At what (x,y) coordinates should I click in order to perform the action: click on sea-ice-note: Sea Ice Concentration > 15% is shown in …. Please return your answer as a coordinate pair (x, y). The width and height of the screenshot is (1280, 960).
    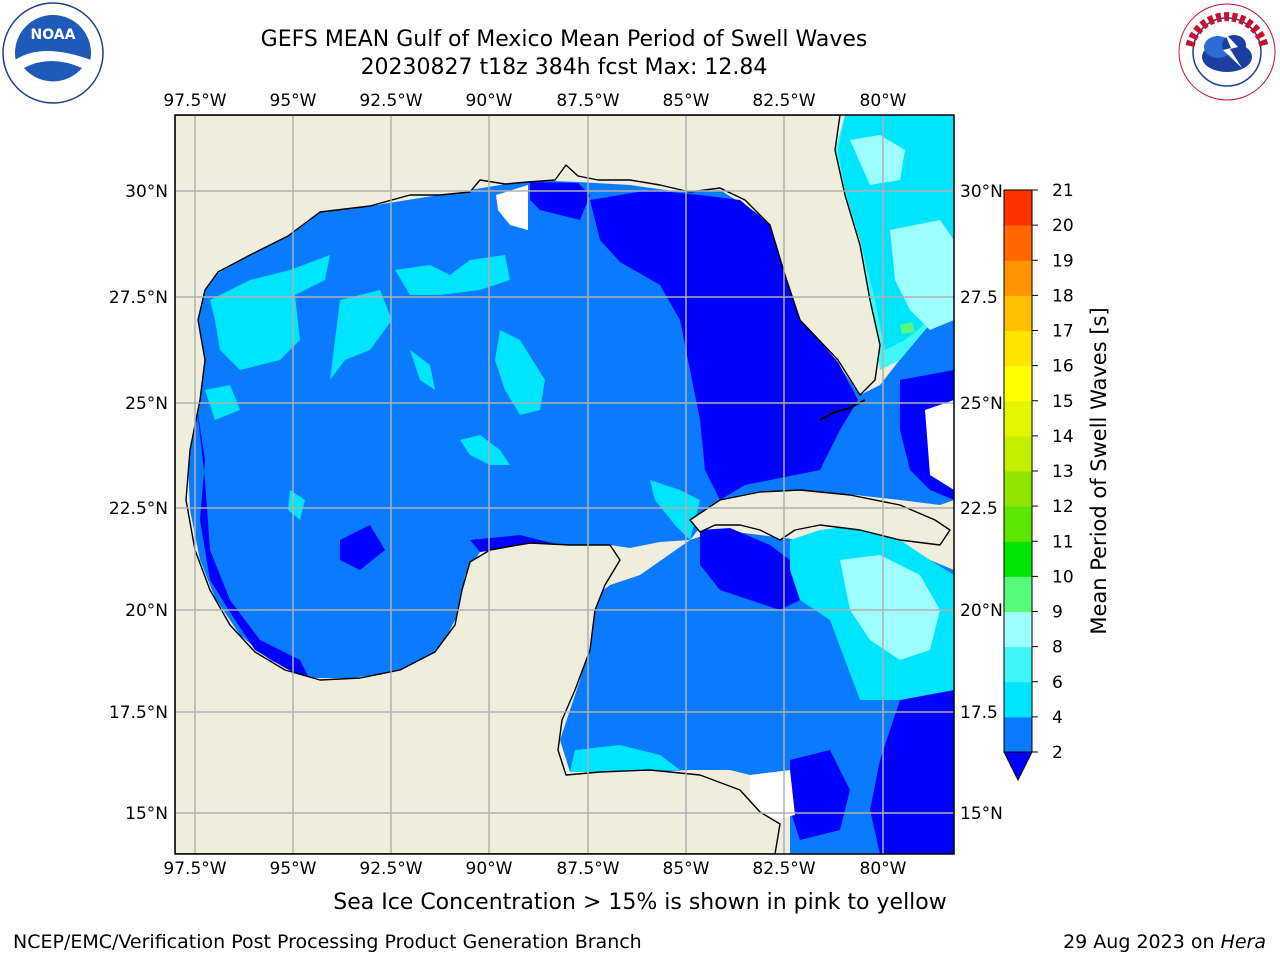
    Looking at the image, I should click on (640, 902).